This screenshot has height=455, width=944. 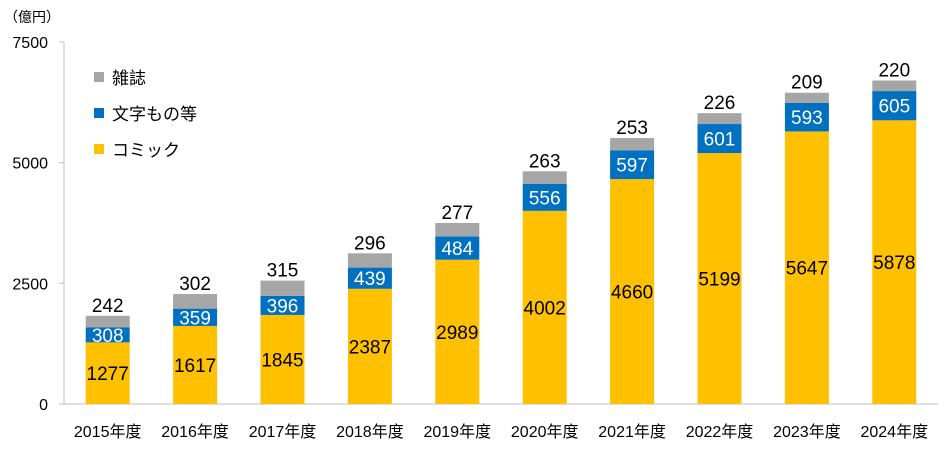 I want to click on data-label: 601, so click(x=720, y=140).